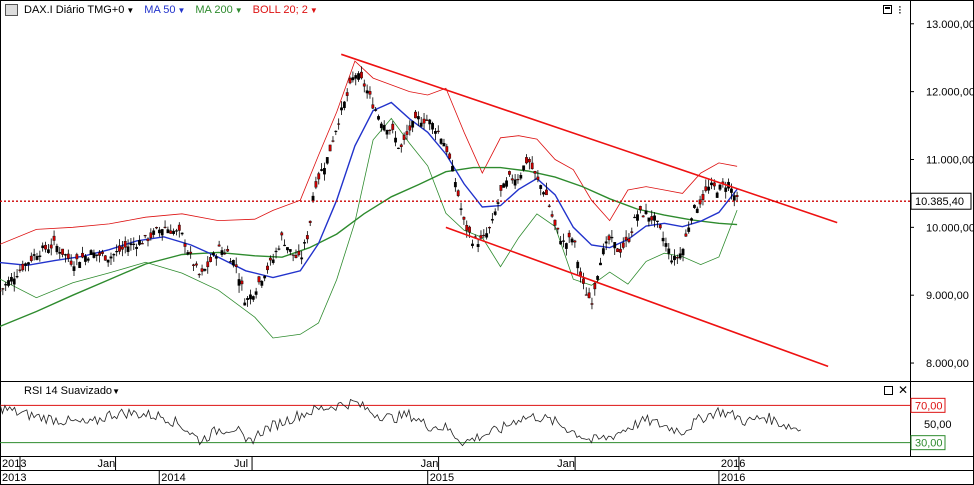  Describe the element at coordinates (900, 10) in the screenshot. I see `panel-menu-icon: ⁝` at that location.